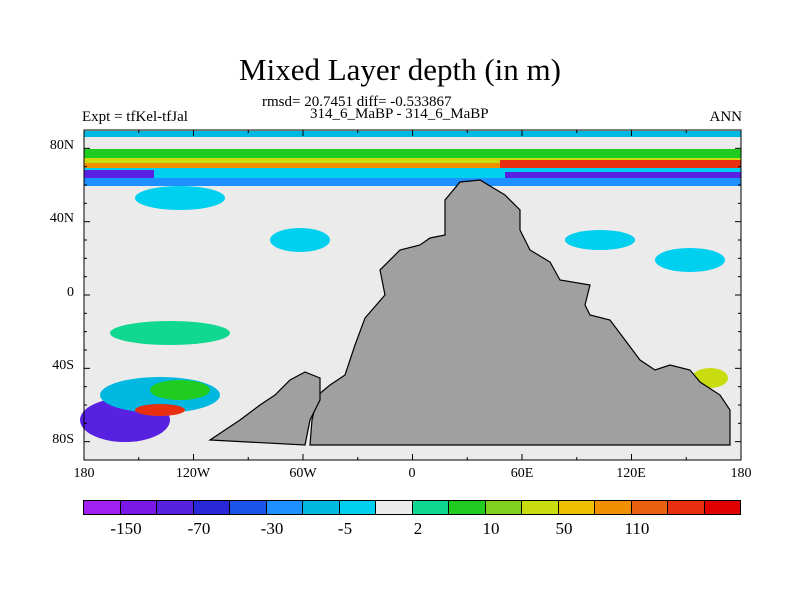 The image size is (800, 600). I want to click on southern-ocean-green, so click(180, 390).